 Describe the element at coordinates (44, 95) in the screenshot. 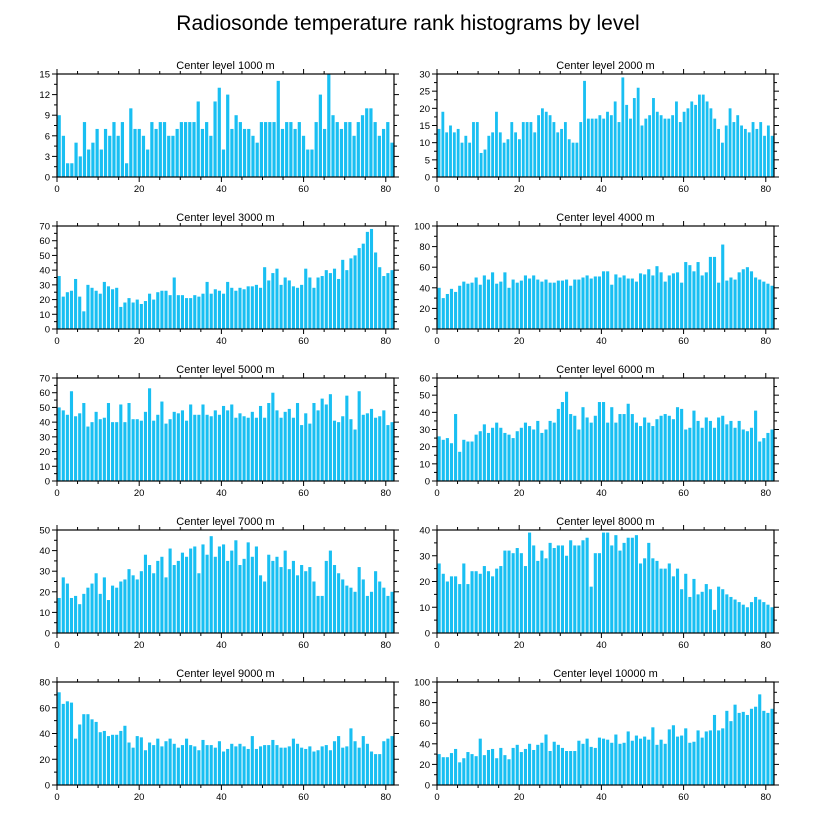

I see `y-tick-label: 12` at that location.